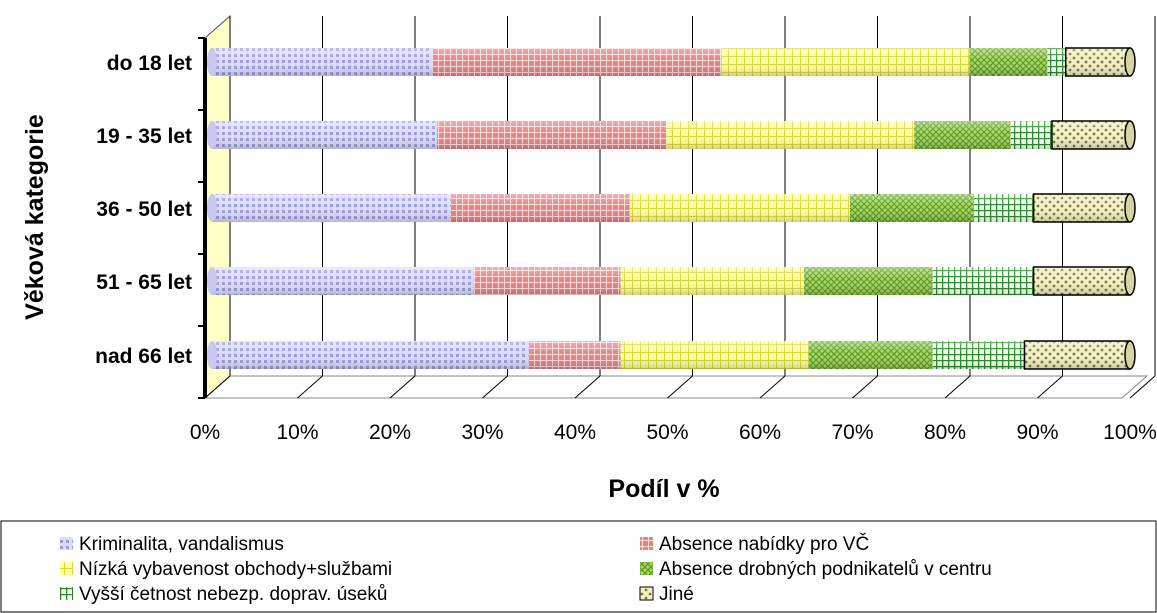  I want to click on x-tick-label: 0%, so click(205, 432).